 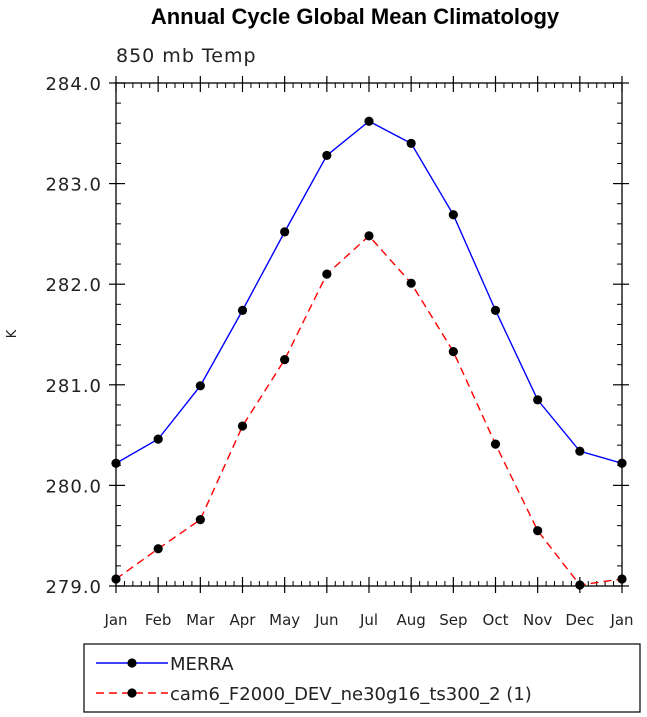 I want to click on chart-title: Annual Cycle Global Mean Climatology, so click(x=355, y=16).